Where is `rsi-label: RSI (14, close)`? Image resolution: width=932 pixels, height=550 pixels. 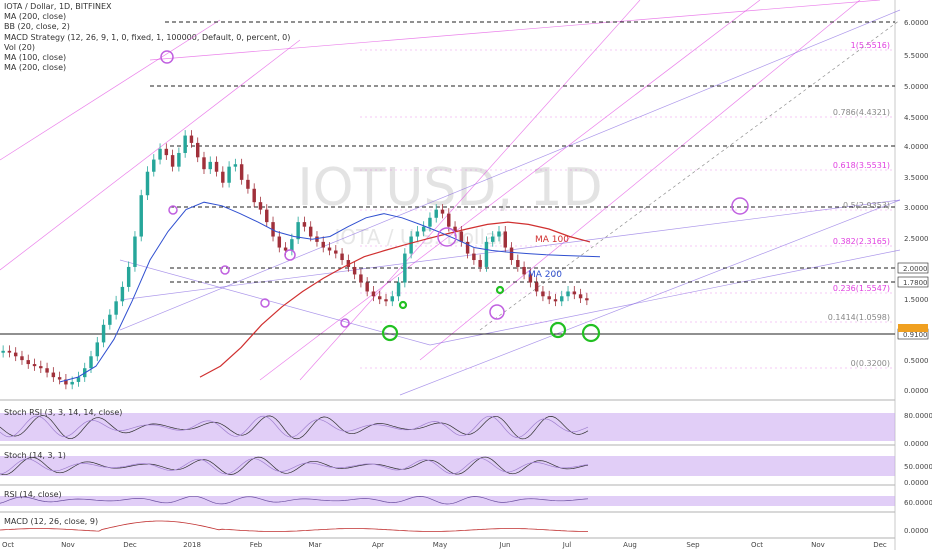
rsi-label: RSI (14, close) is located at coordinates (33, 494).